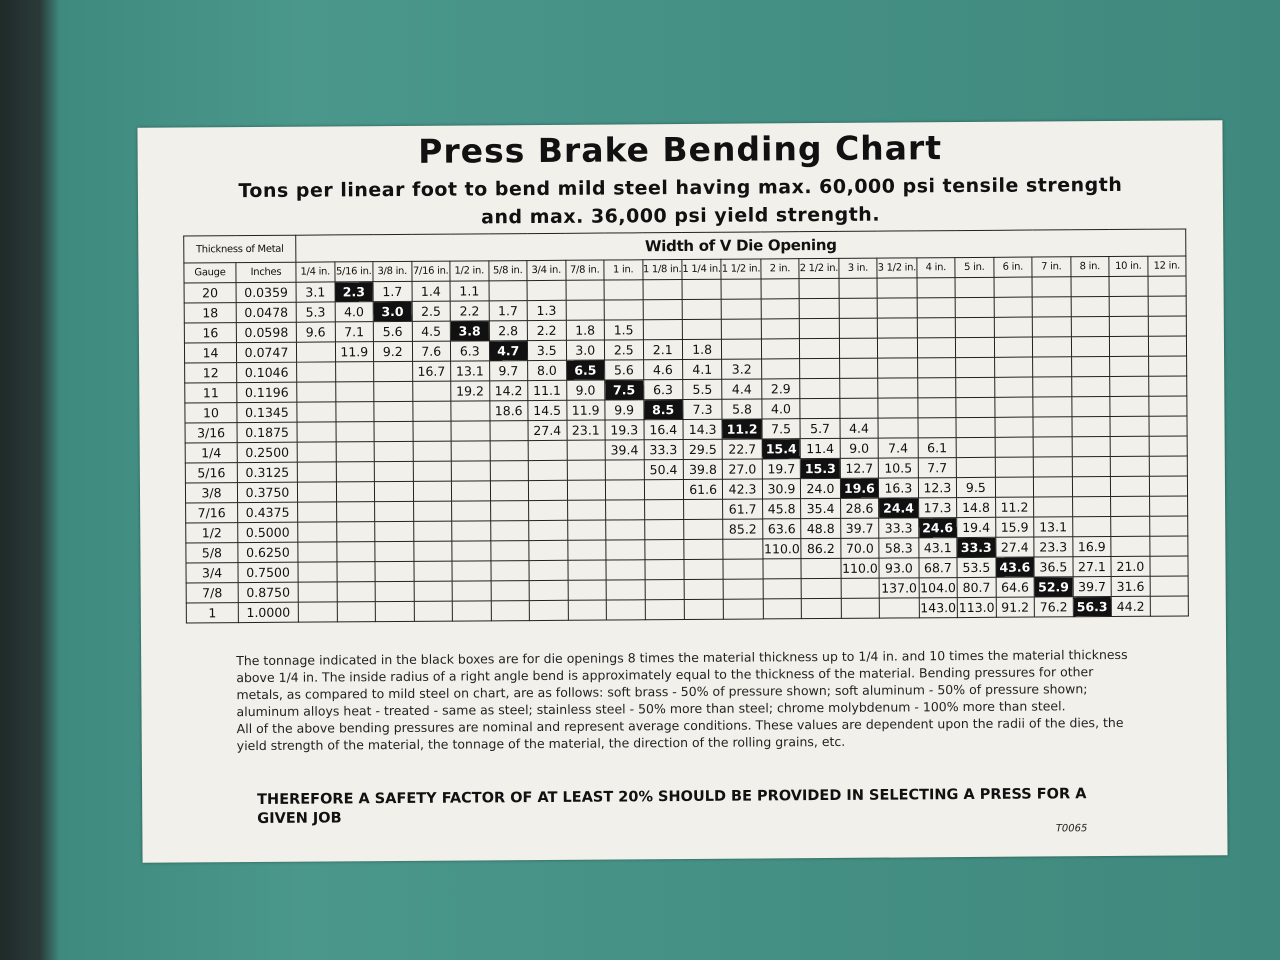 The height and width of the screenshot is (960, 1280). I want to click on inches-cell: 0.0478, so click(266, 312).